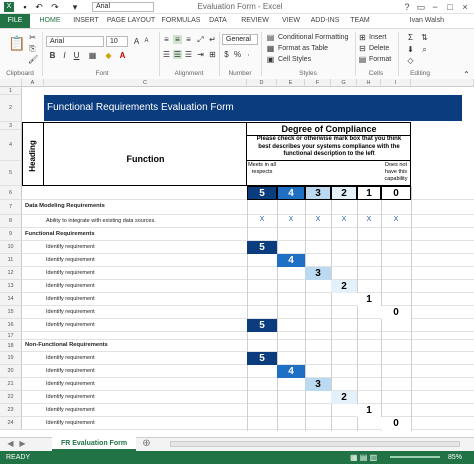  Describe the element at coordinates (11, 108) in the screenshot. I see `row-header-2: 2` at that location.